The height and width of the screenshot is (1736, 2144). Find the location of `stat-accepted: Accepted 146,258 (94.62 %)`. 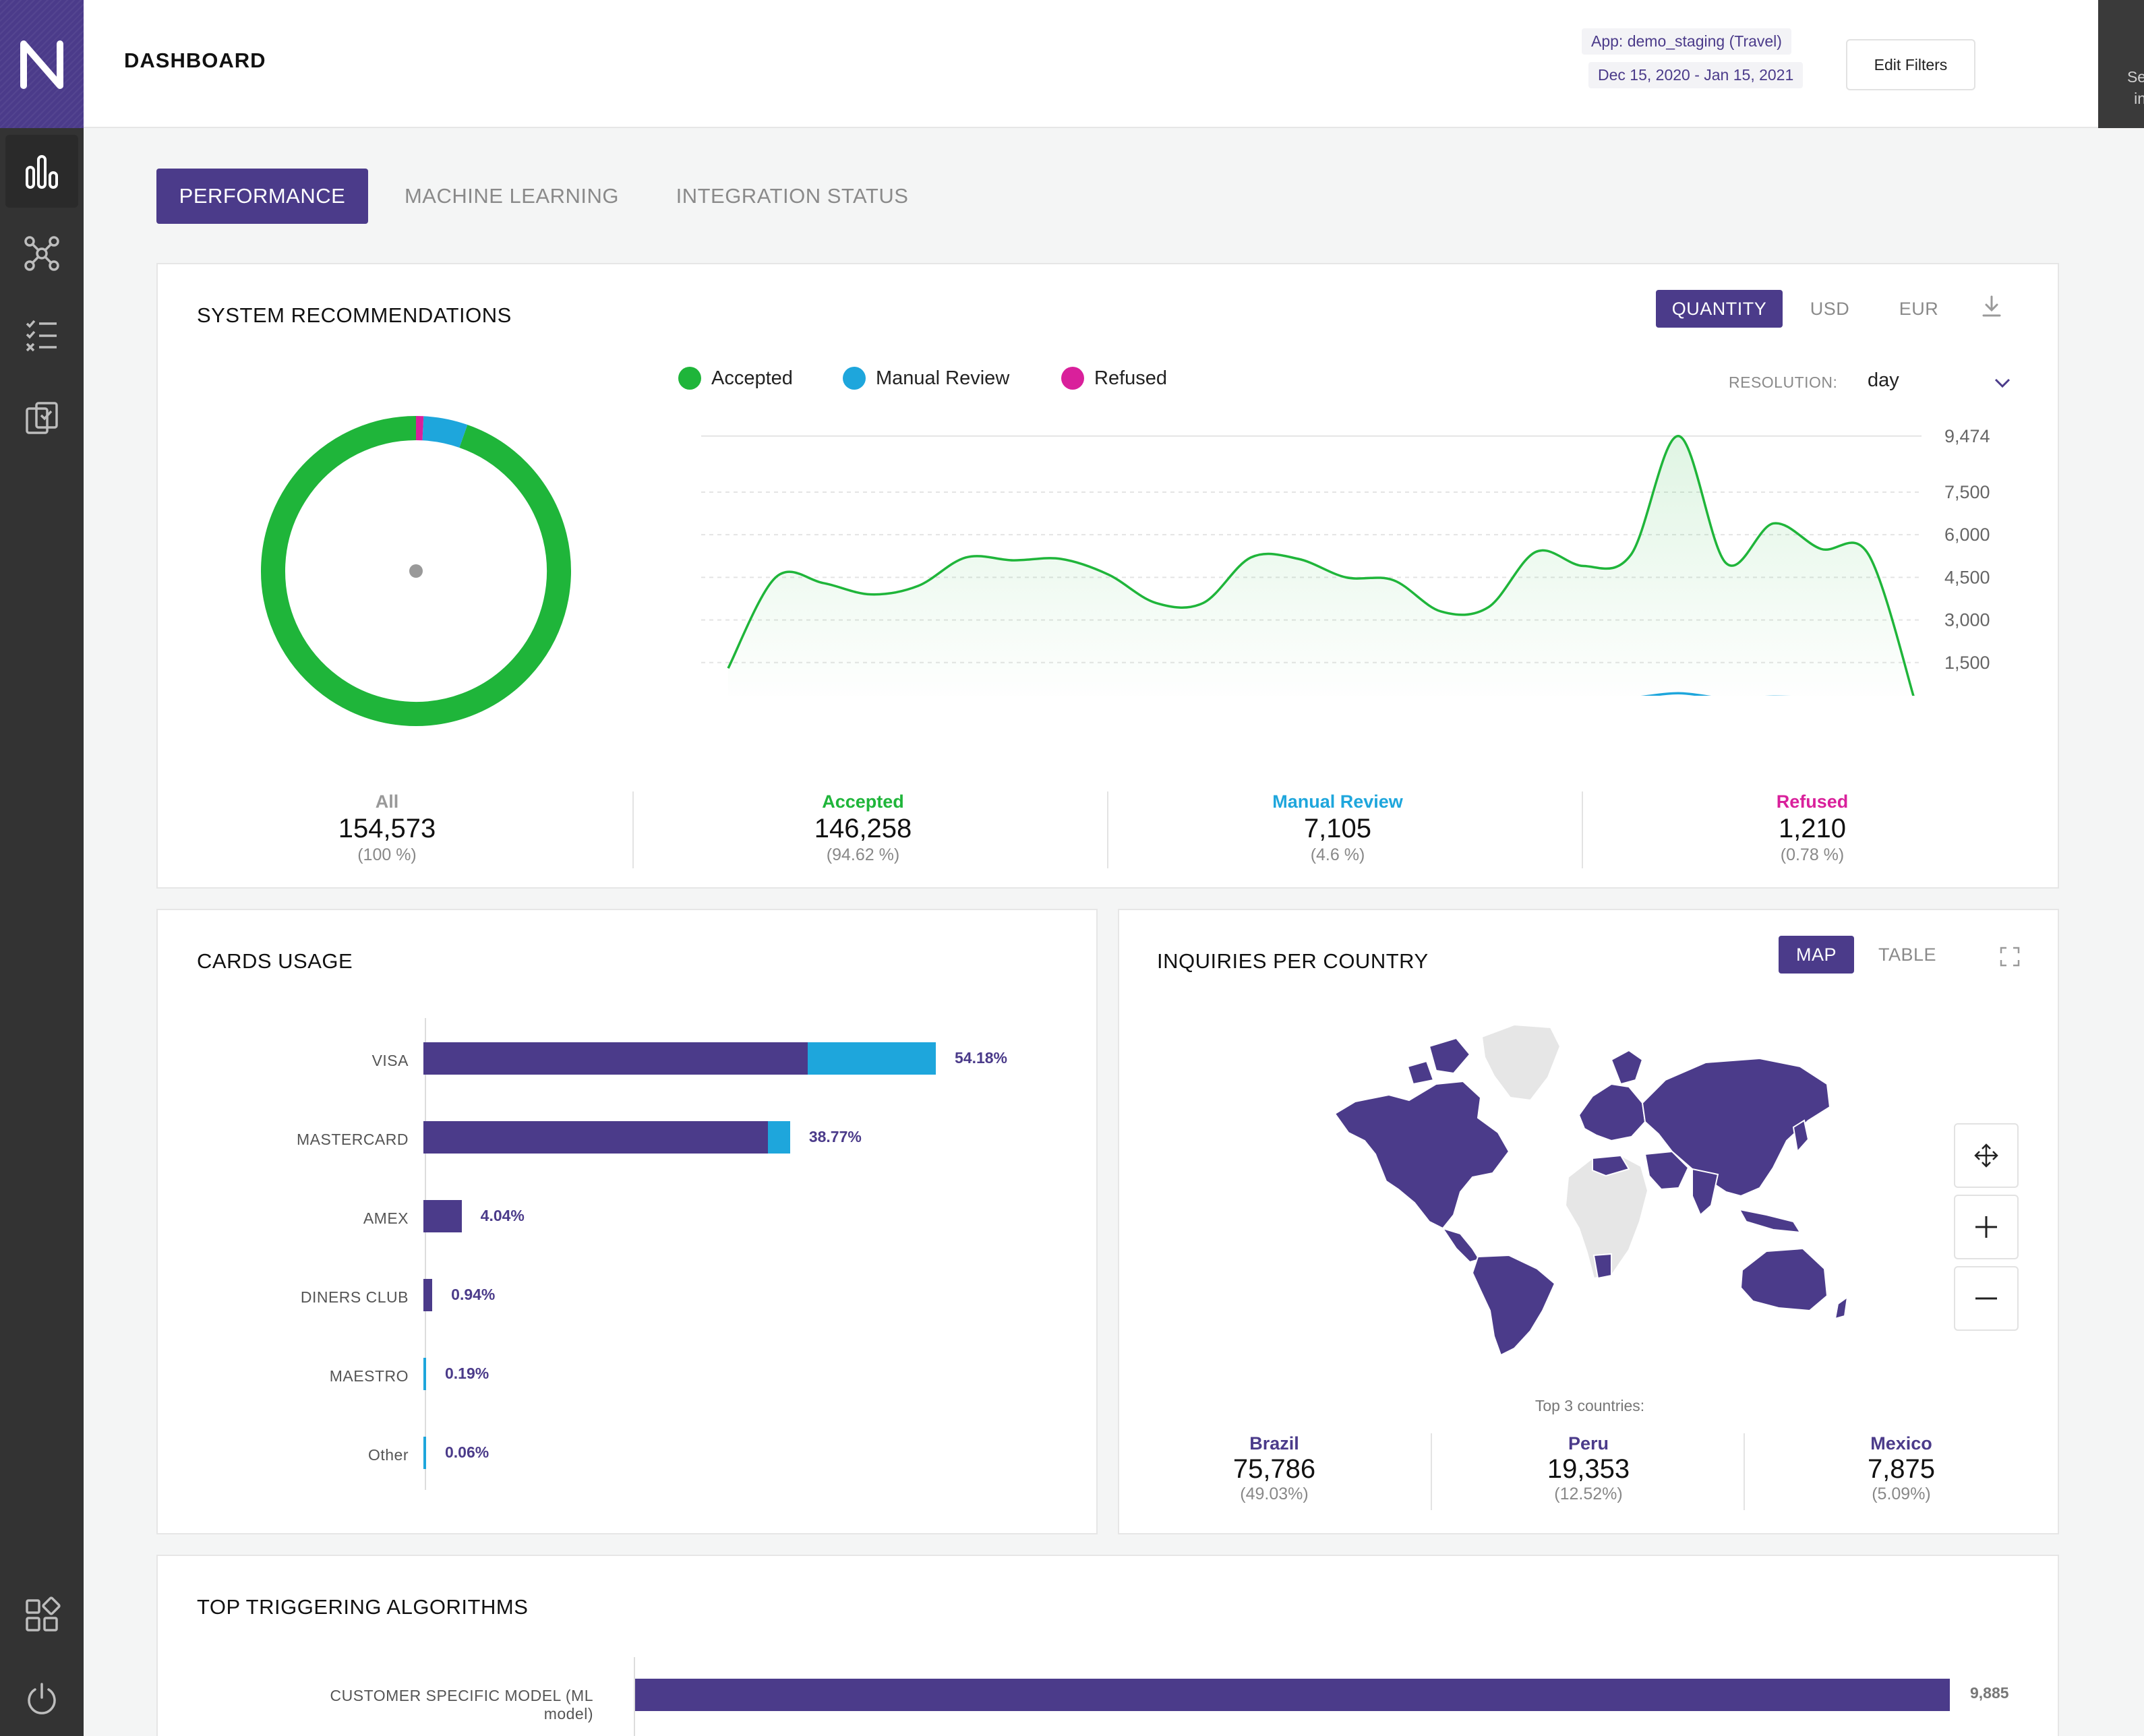

stat-accepted: Accepted 146,258 (94.62 %) is located at coordinates (863, 828).